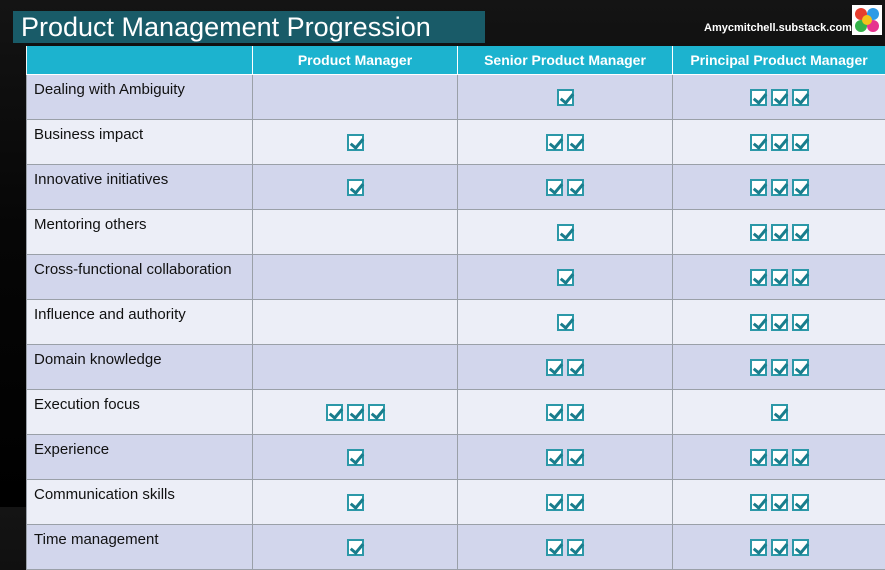 The width and height of the screenshot is (885, 570). I want to click on row-label: Business impact, so click(140, 142).